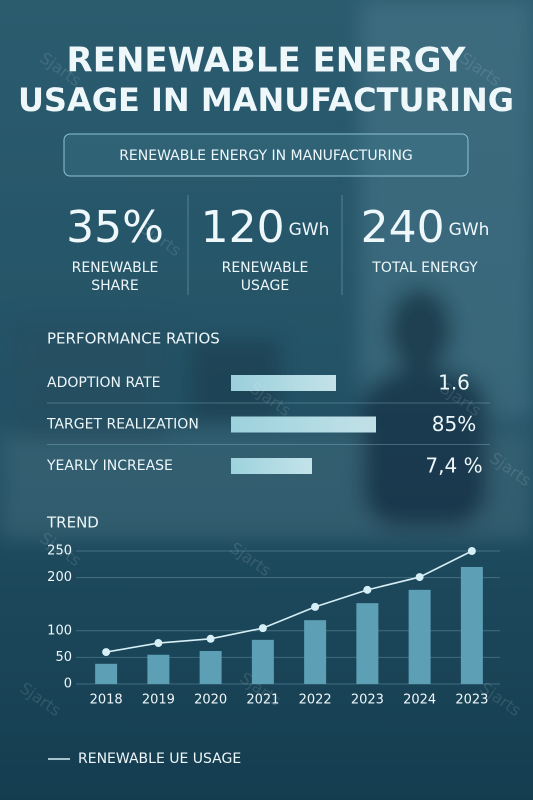 The width and height of the screenshot is (533, 800). What do you see at coordinates (59, 577) in the screenshot?
I see `y-tick-label: 200` at bounding box center [59, 577].